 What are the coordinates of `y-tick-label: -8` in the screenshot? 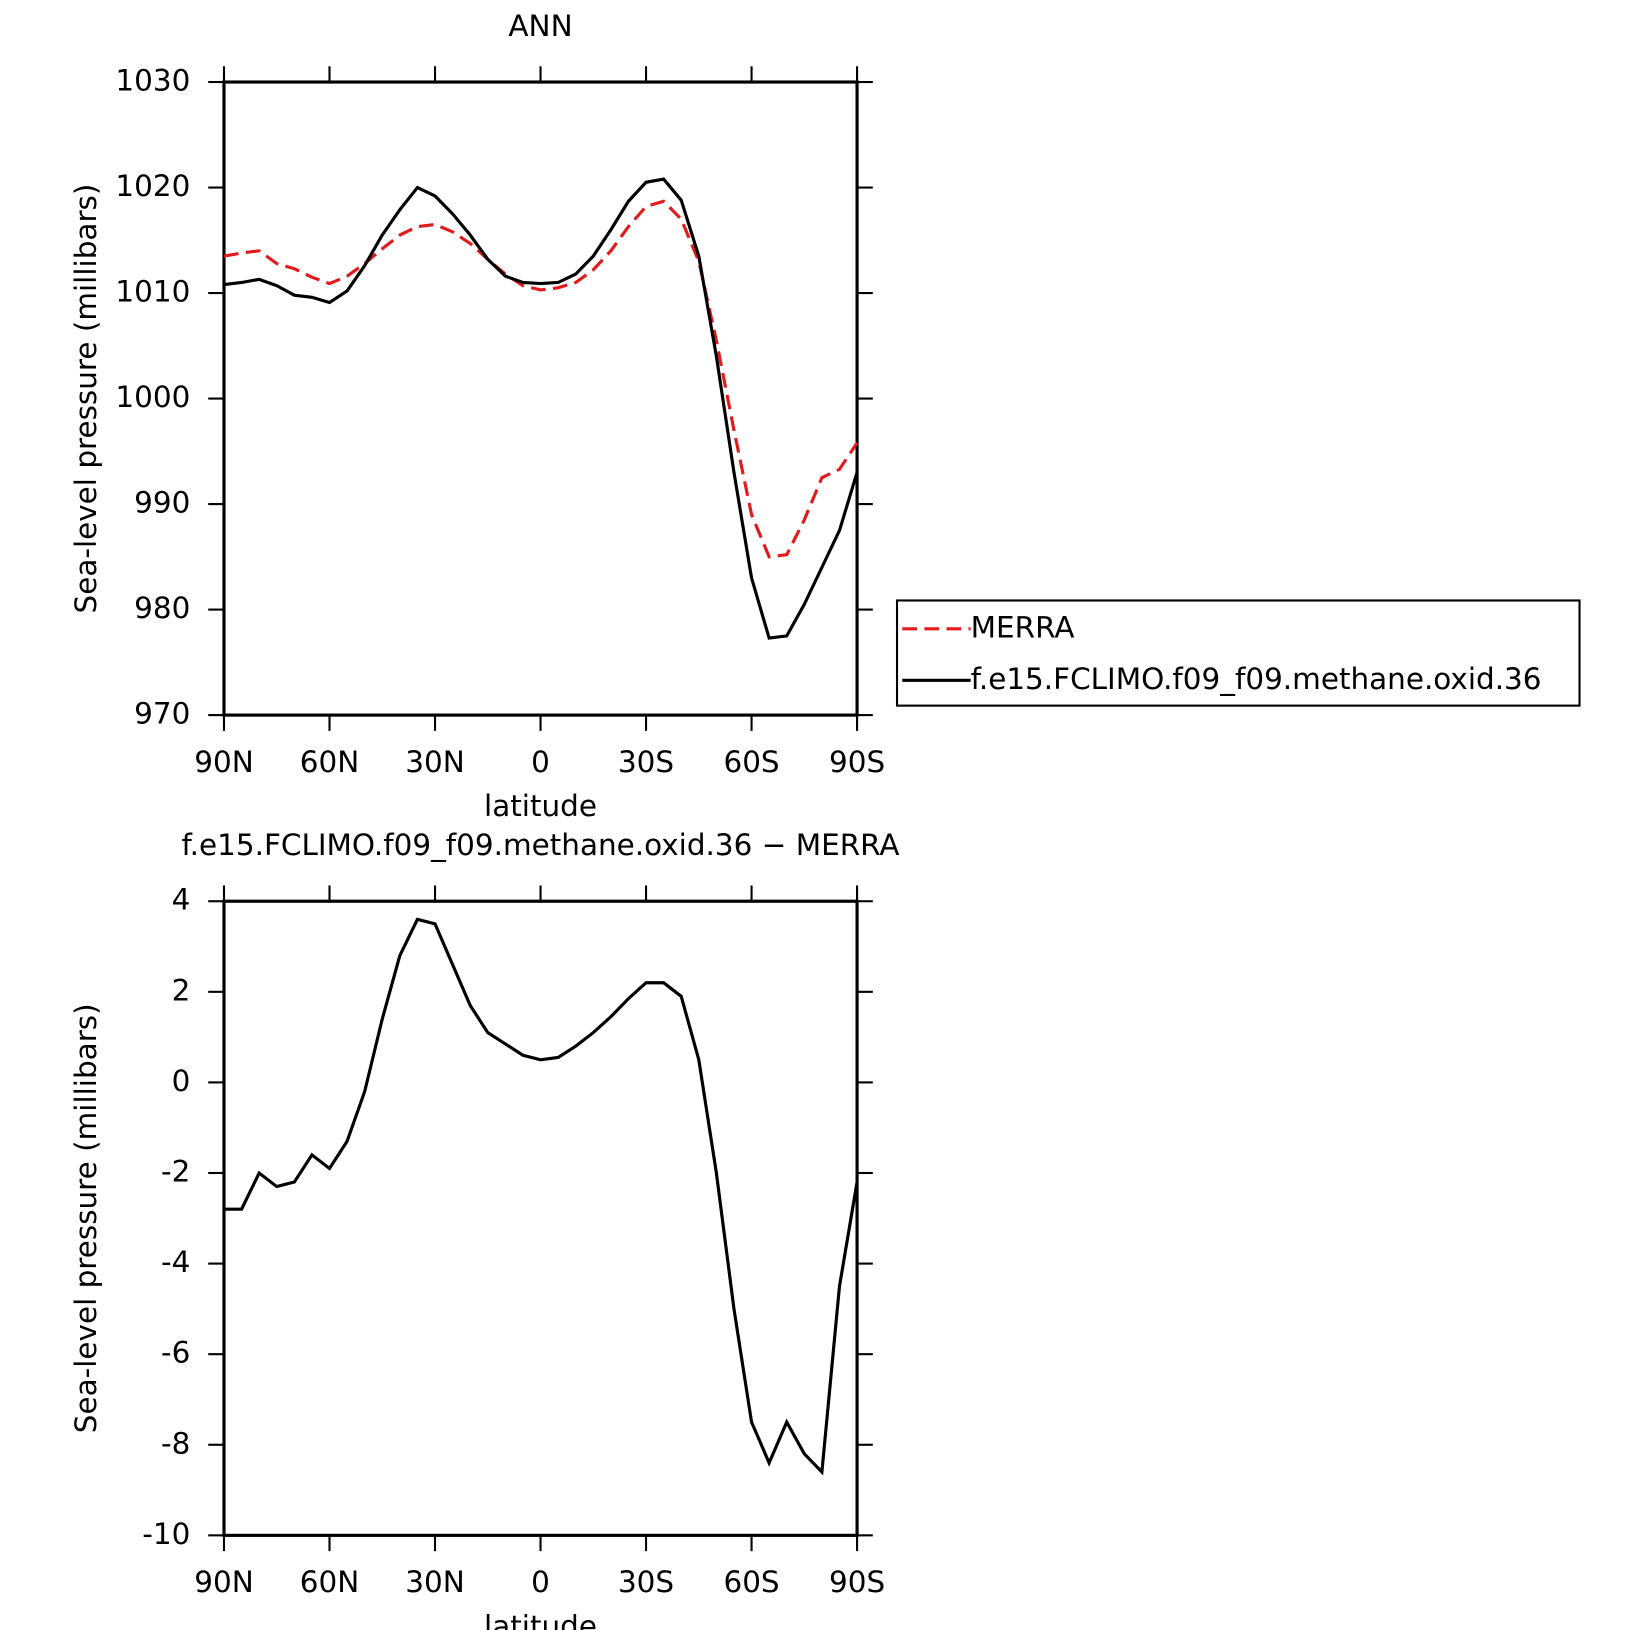 It's located at (175, 1443).